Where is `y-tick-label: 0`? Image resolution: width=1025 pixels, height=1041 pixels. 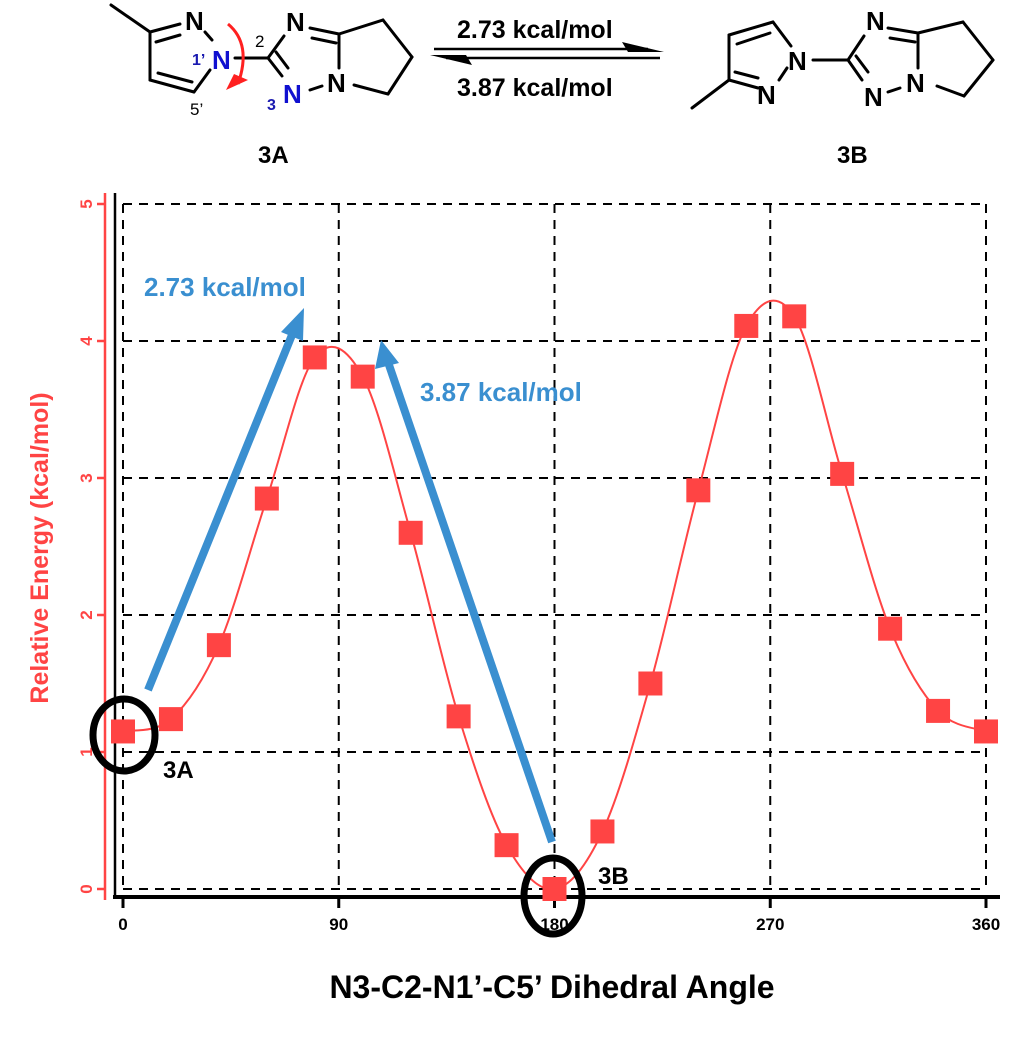
y-tick-label: 0 is located at coordinates (86, 888).